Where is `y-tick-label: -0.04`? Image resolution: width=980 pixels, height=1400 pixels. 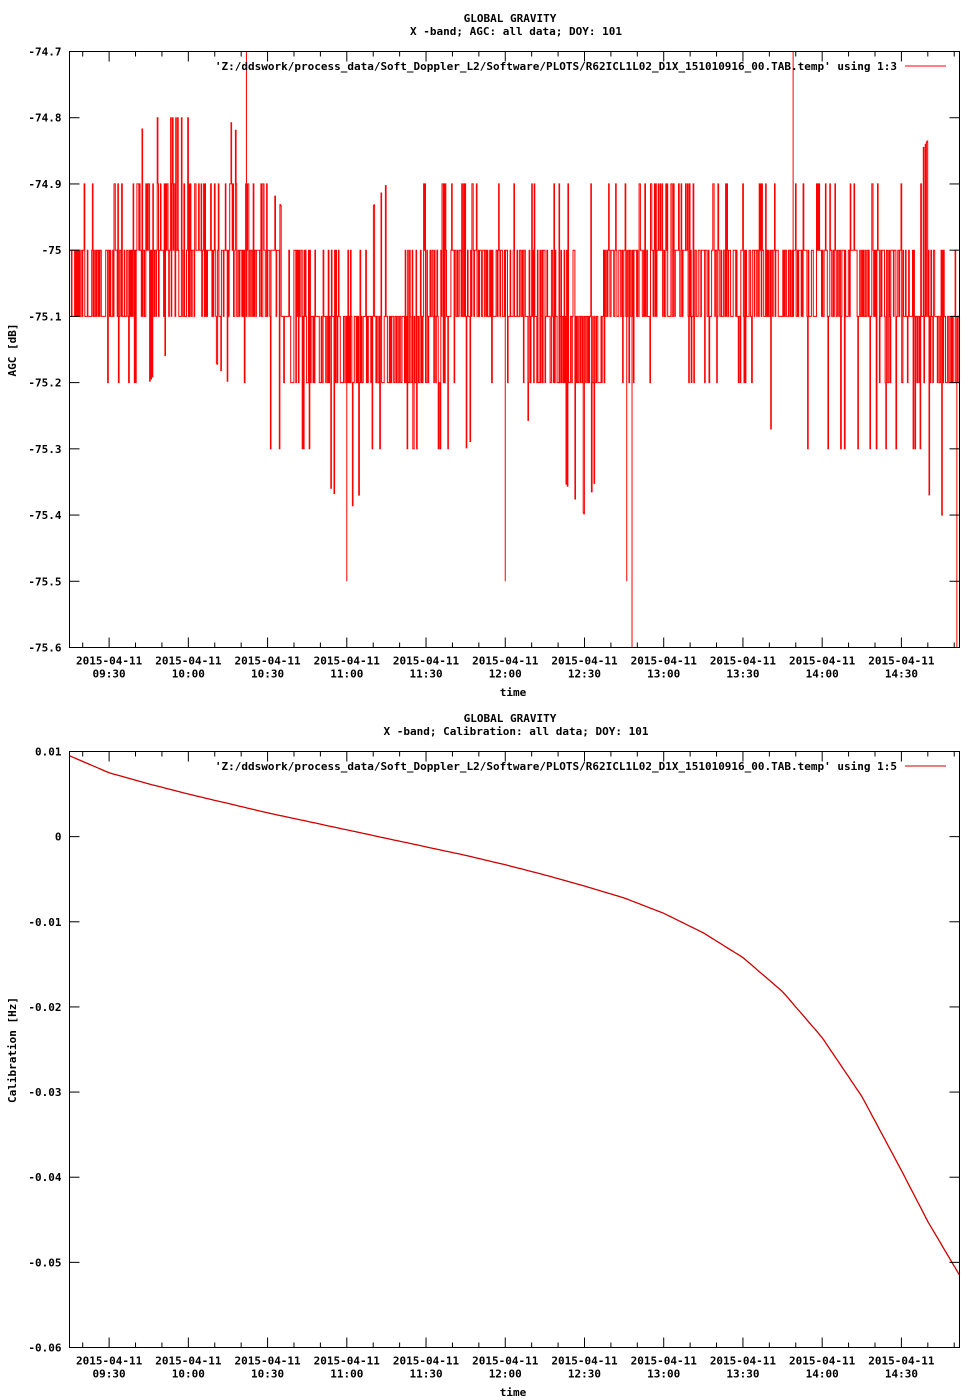 y-tick-label: -0.04 is located at coordinates (44, 1177).